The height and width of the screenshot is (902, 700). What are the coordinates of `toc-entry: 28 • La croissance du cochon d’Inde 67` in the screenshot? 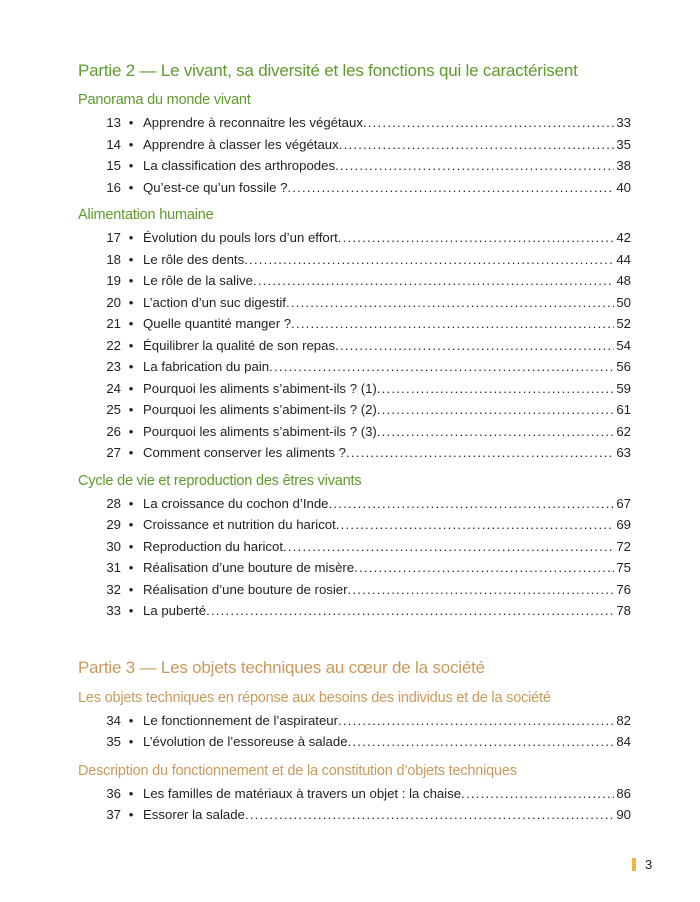 It's located at (350, 504).